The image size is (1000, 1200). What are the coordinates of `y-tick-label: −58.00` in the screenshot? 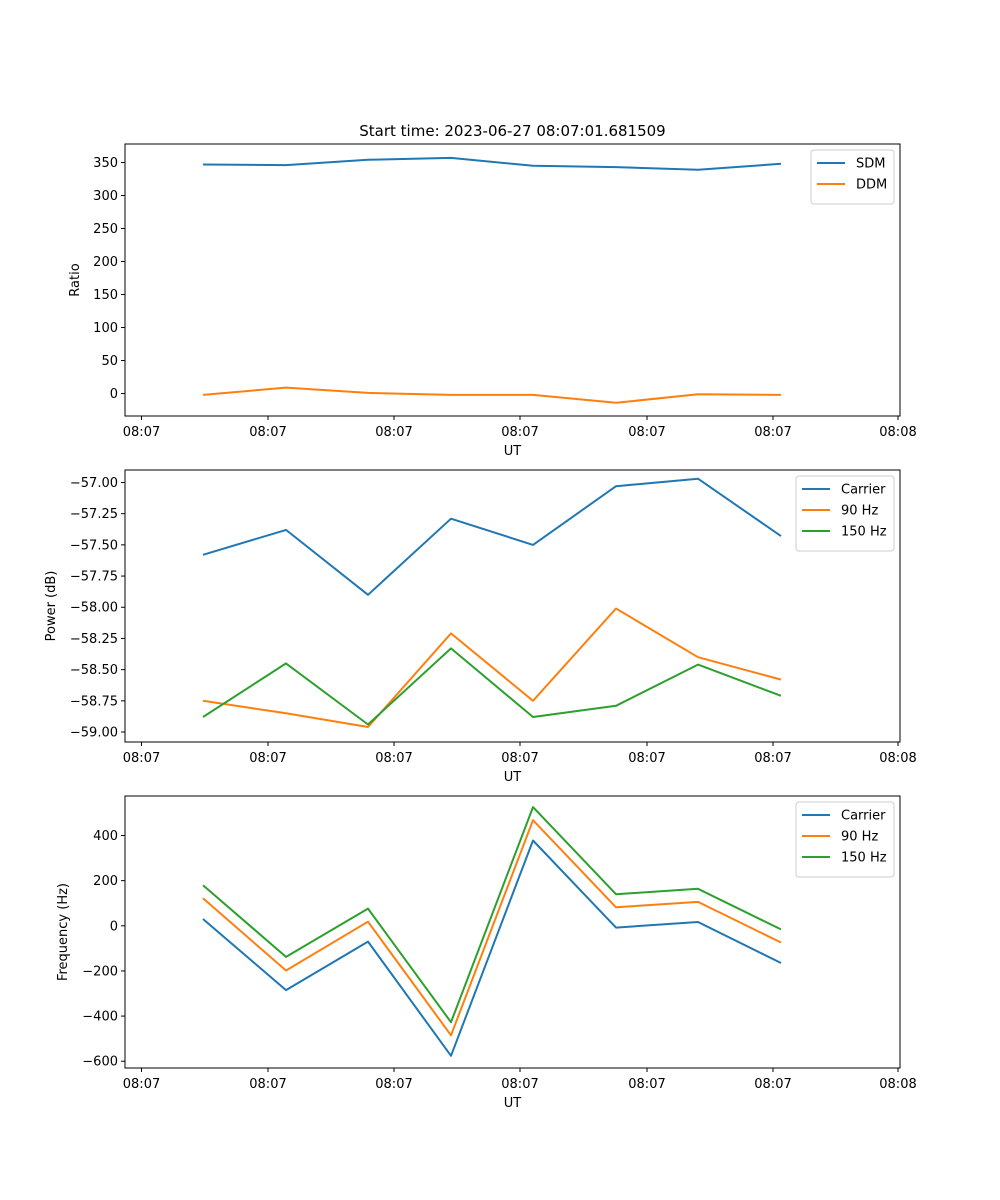 It's located at (94, 608).